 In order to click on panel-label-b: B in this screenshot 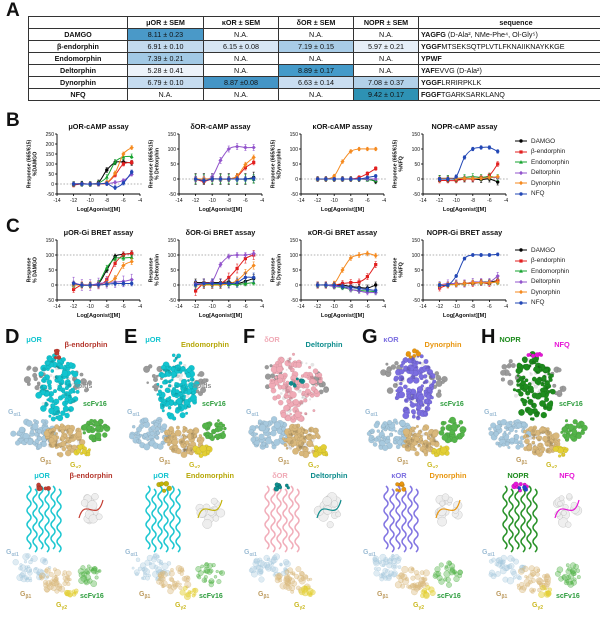, I will do `click(13, 120)`.